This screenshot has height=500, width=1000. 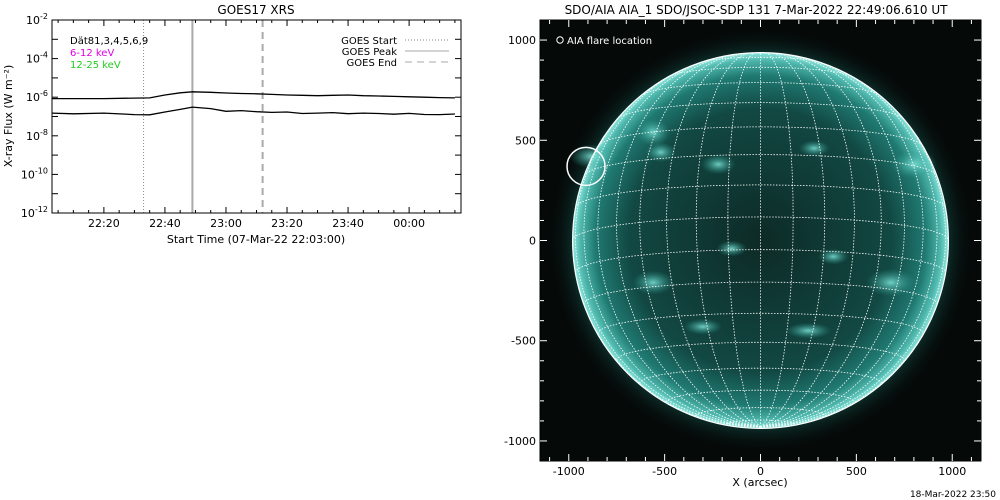 What do you see at coordinates (37, 96) in the screenshot?
I see `lc-y-tick-label: 10⁻⁶` at bounding box center [37, 96].